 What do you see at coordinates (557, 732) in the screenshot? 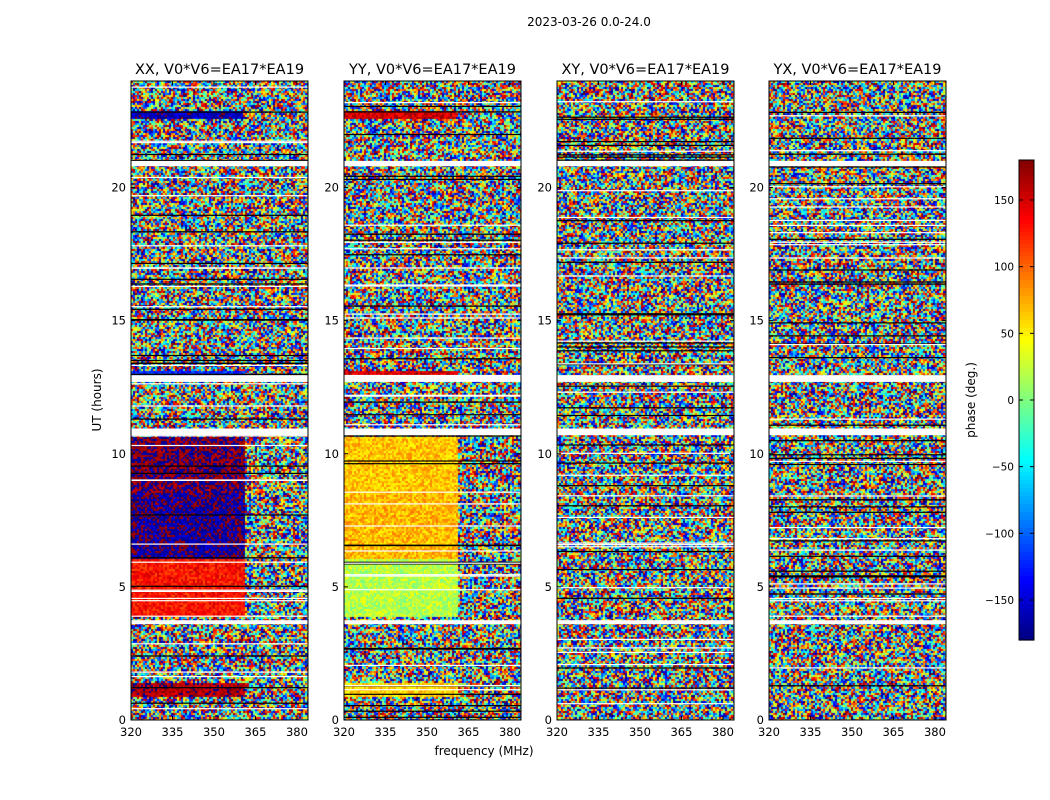
I see `x-tick-label: 320` at bounding box center [557, 732].